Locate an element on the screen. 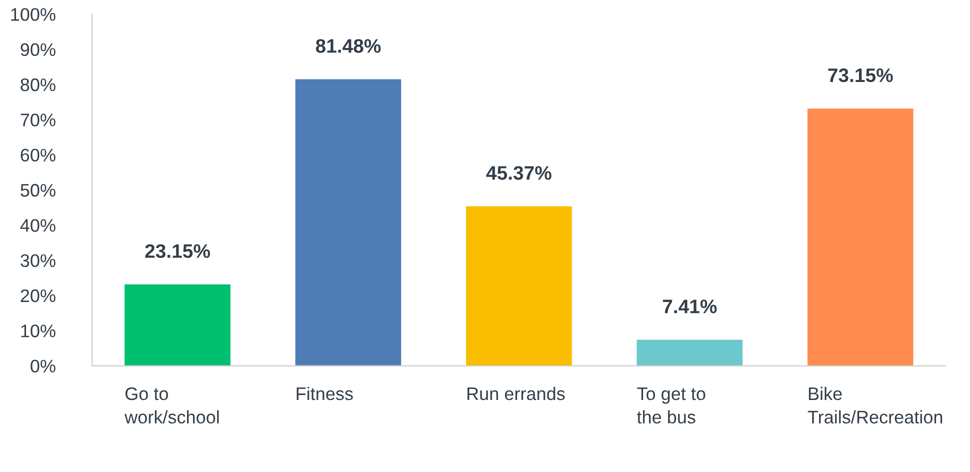 This screenshot has width=970, height=472. data-label: 23.15% is located at coordinates (177, 251).